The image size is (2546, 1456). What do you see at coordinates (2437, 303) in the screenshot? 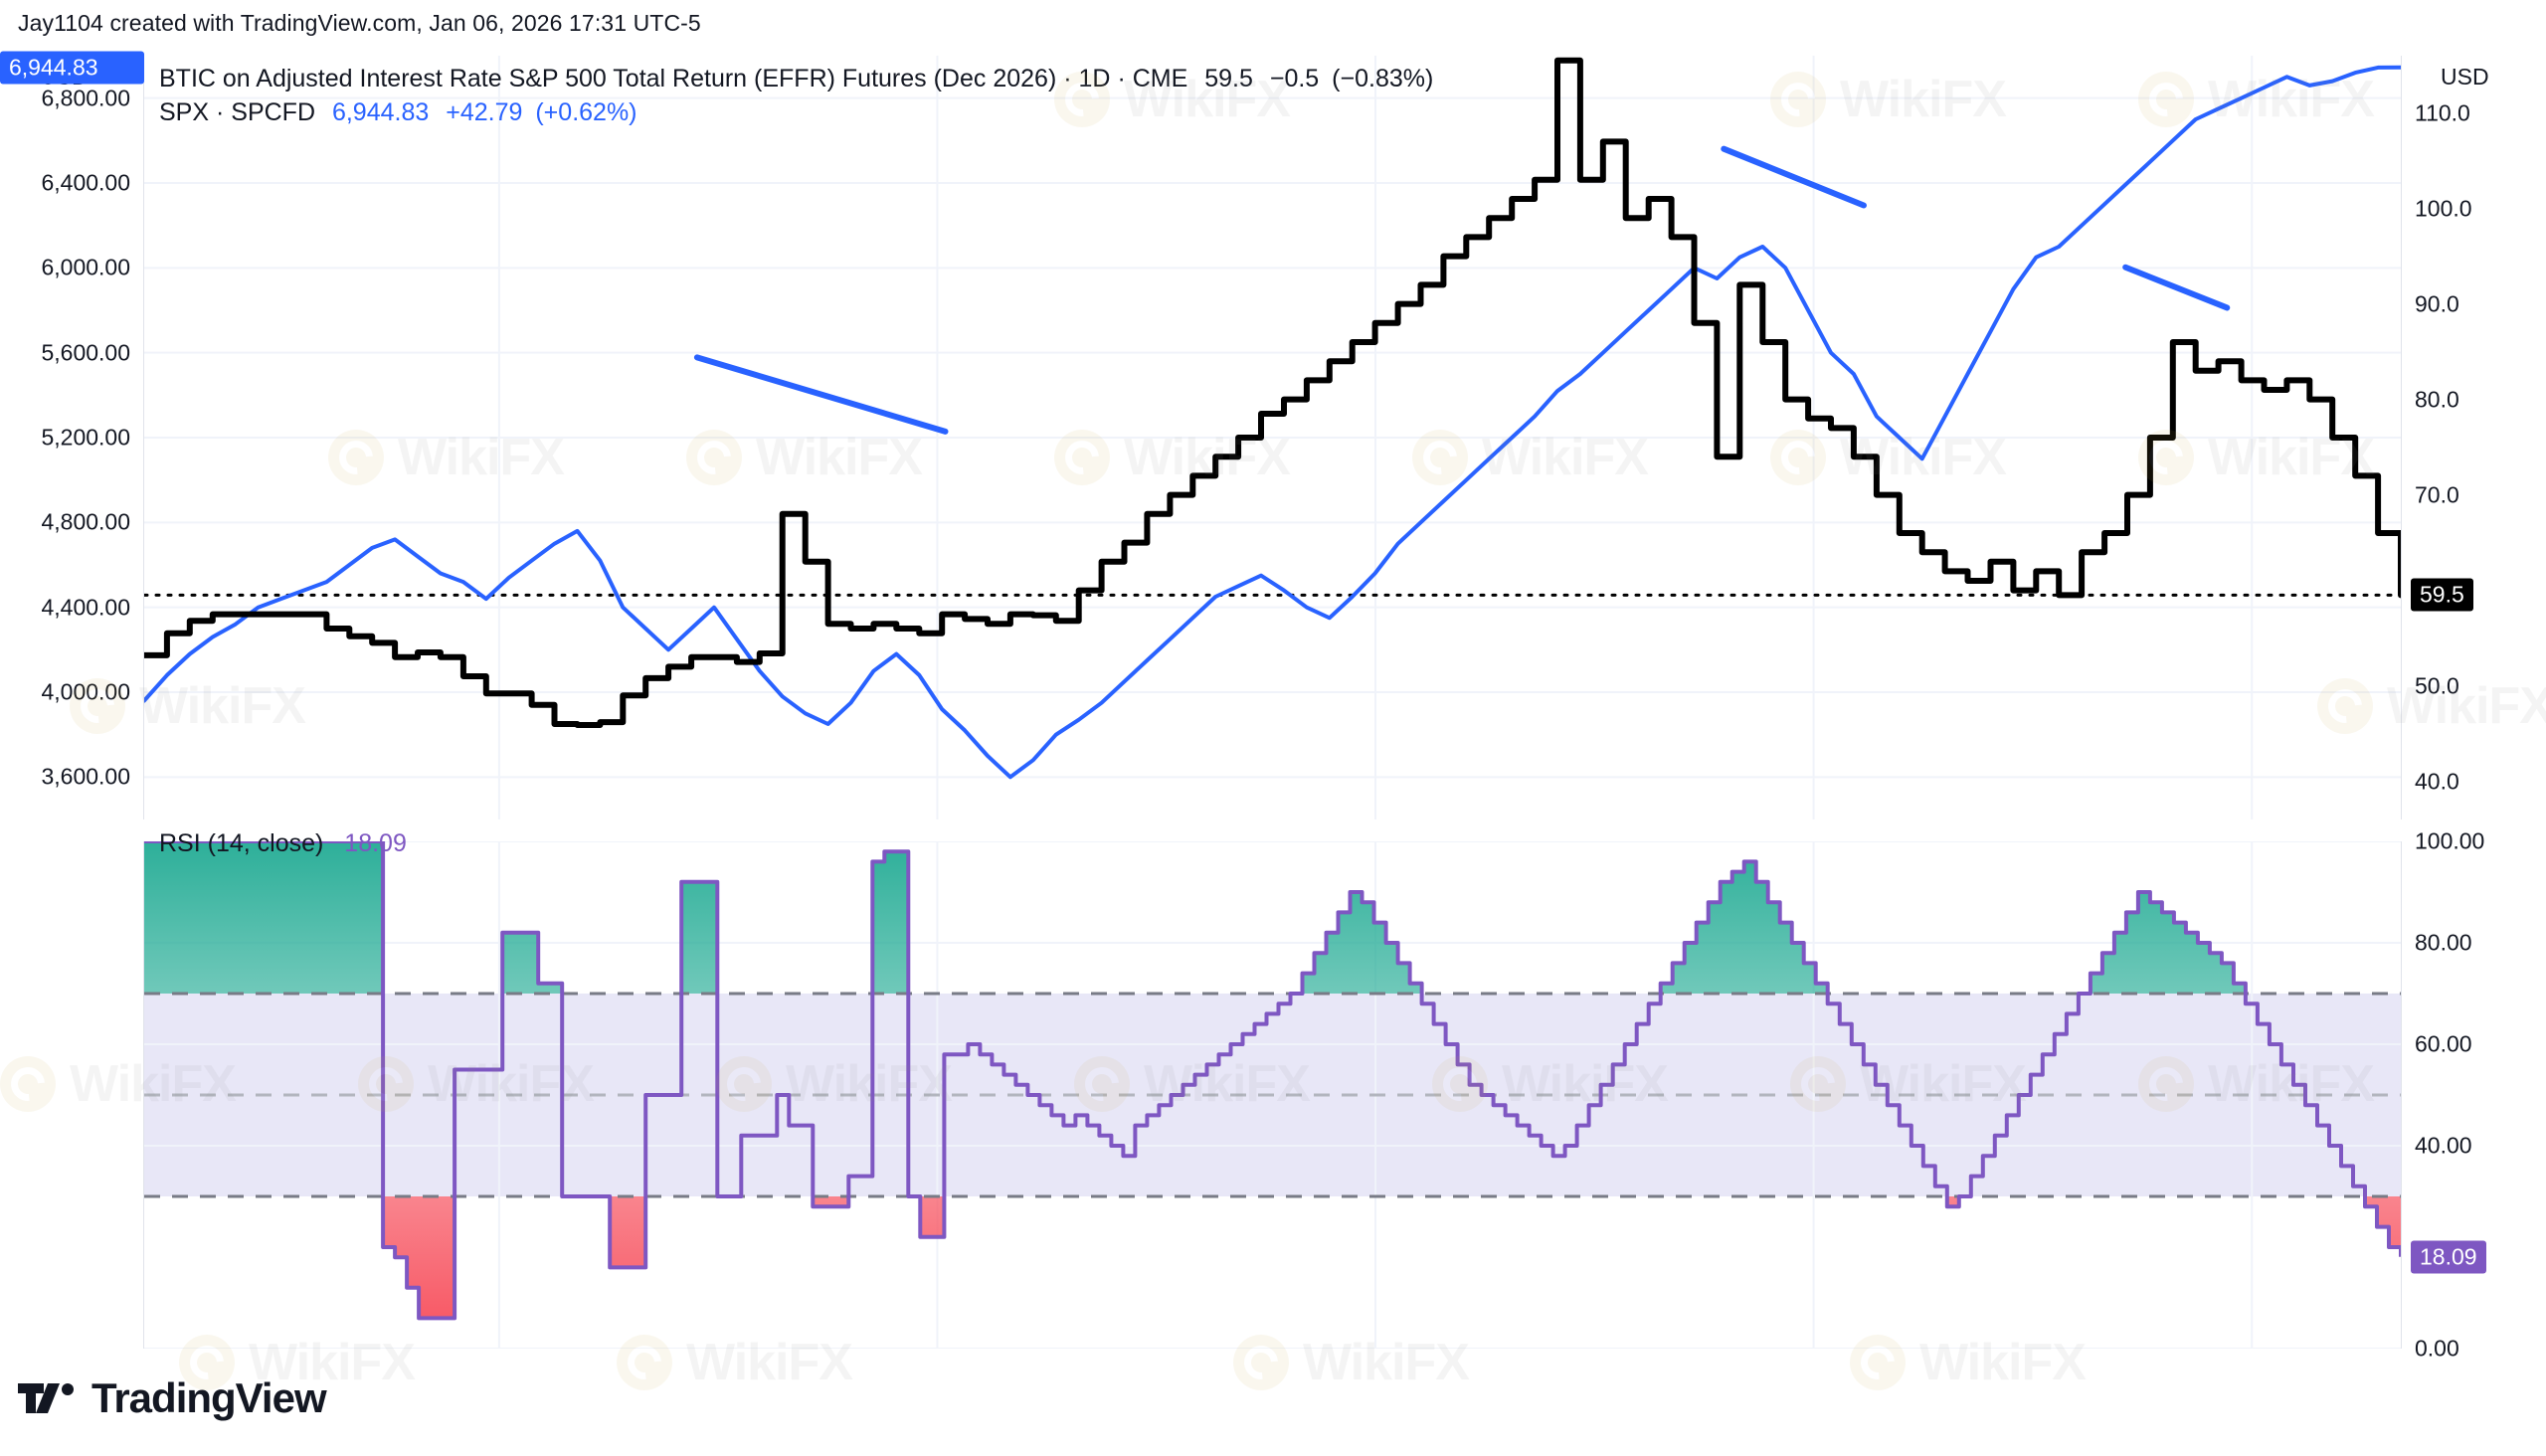
I see `right-axis-tick: 90.0` at bounding box center [2437, 303].